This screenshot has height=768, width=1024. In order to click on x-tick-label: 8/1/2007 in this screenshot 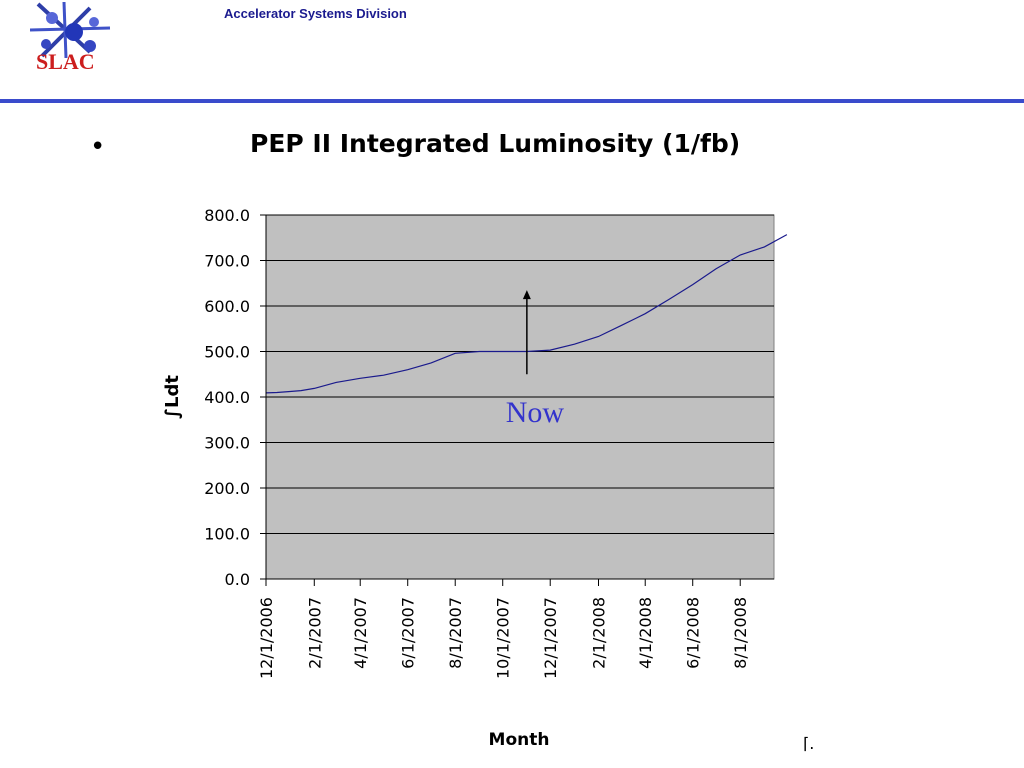, I will do `click(455, 633)`.